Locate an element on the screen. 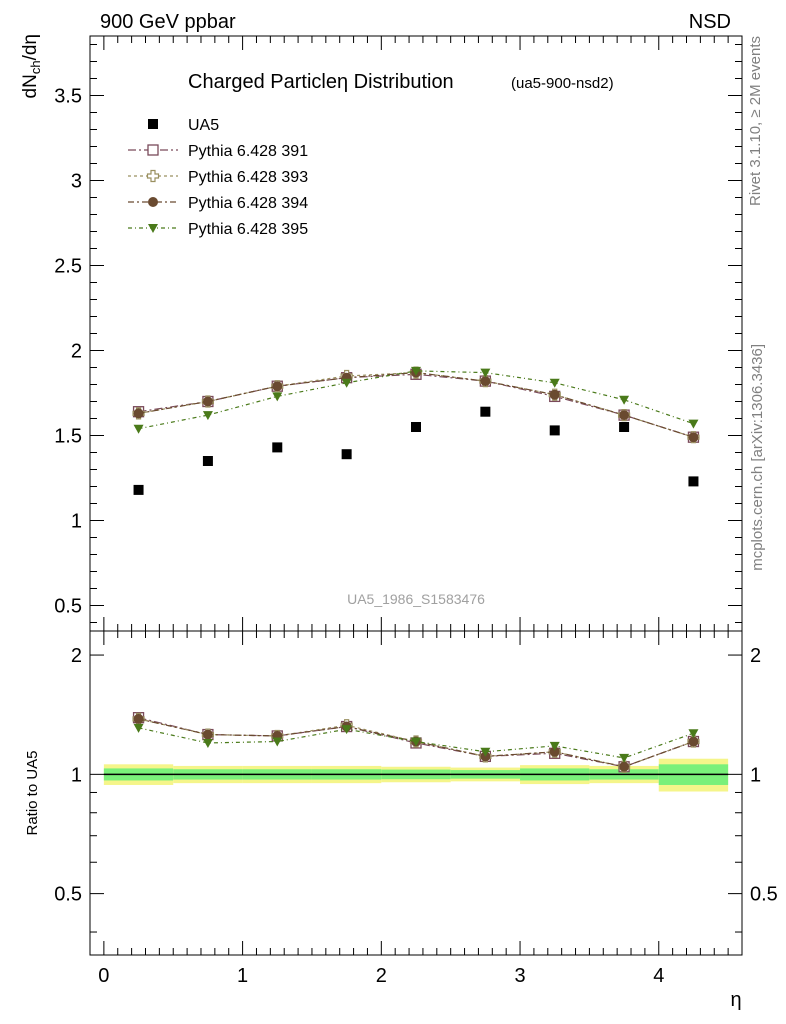 This screenshot has width=786, height=1024. header-left: 900 GeV ppbar is located at coordinates (168, 22).